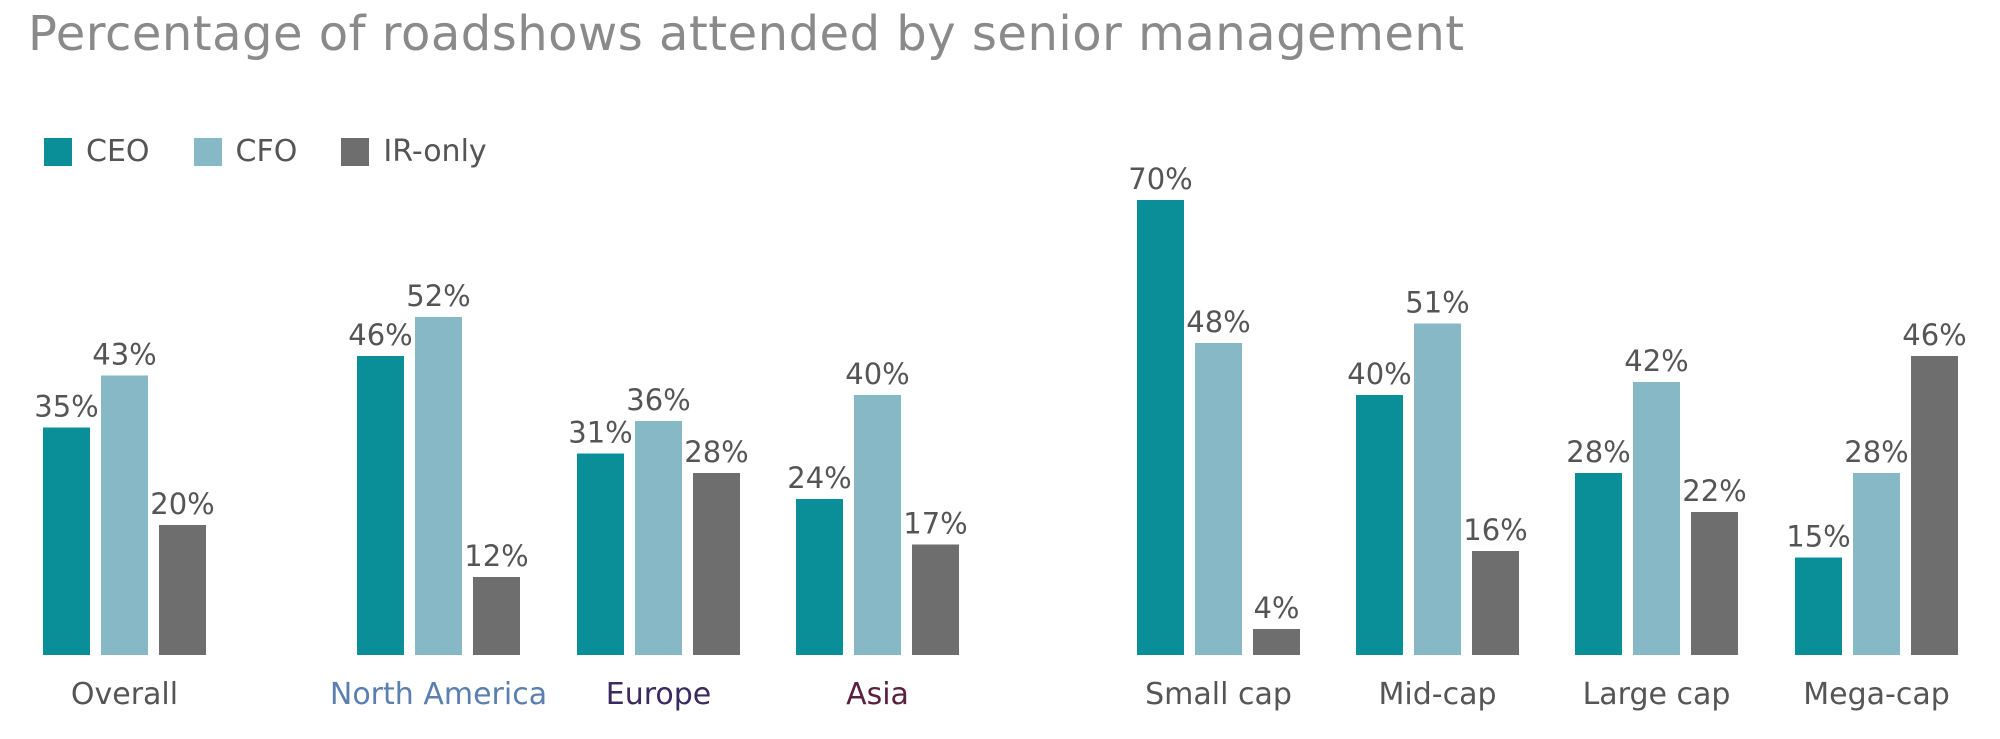  What do you see at coordinates (182, 590) in the screenshot?
I see `bar-ir-only-overall` at bounding box center [182, 590].